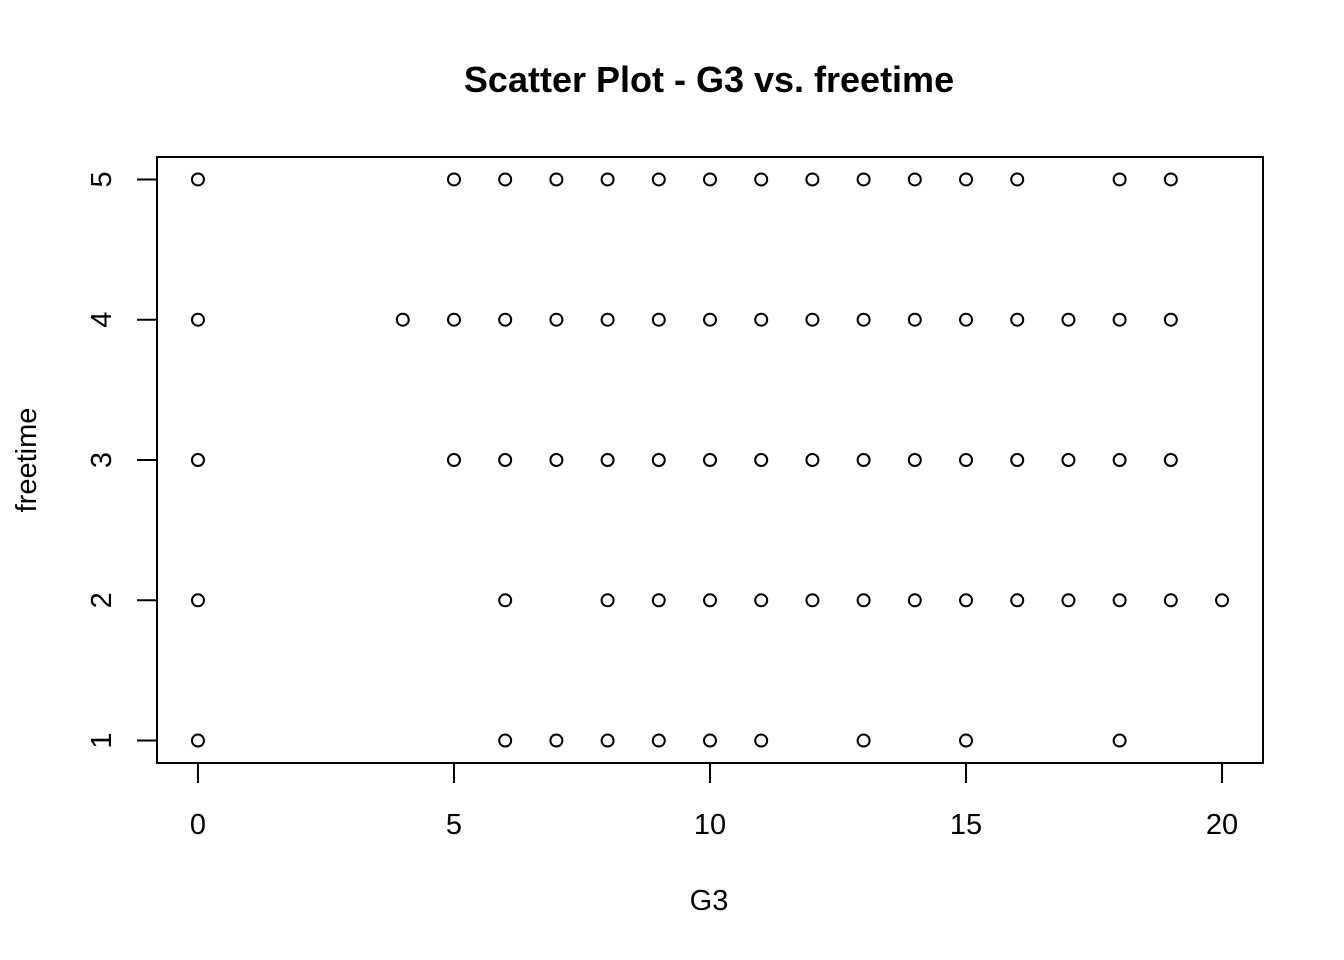 The height and width of the screenshot is (960, 1344). Describe the element at coordinates (102, 740) in the screenshot. I see `y-tick-label: 1` at that location.